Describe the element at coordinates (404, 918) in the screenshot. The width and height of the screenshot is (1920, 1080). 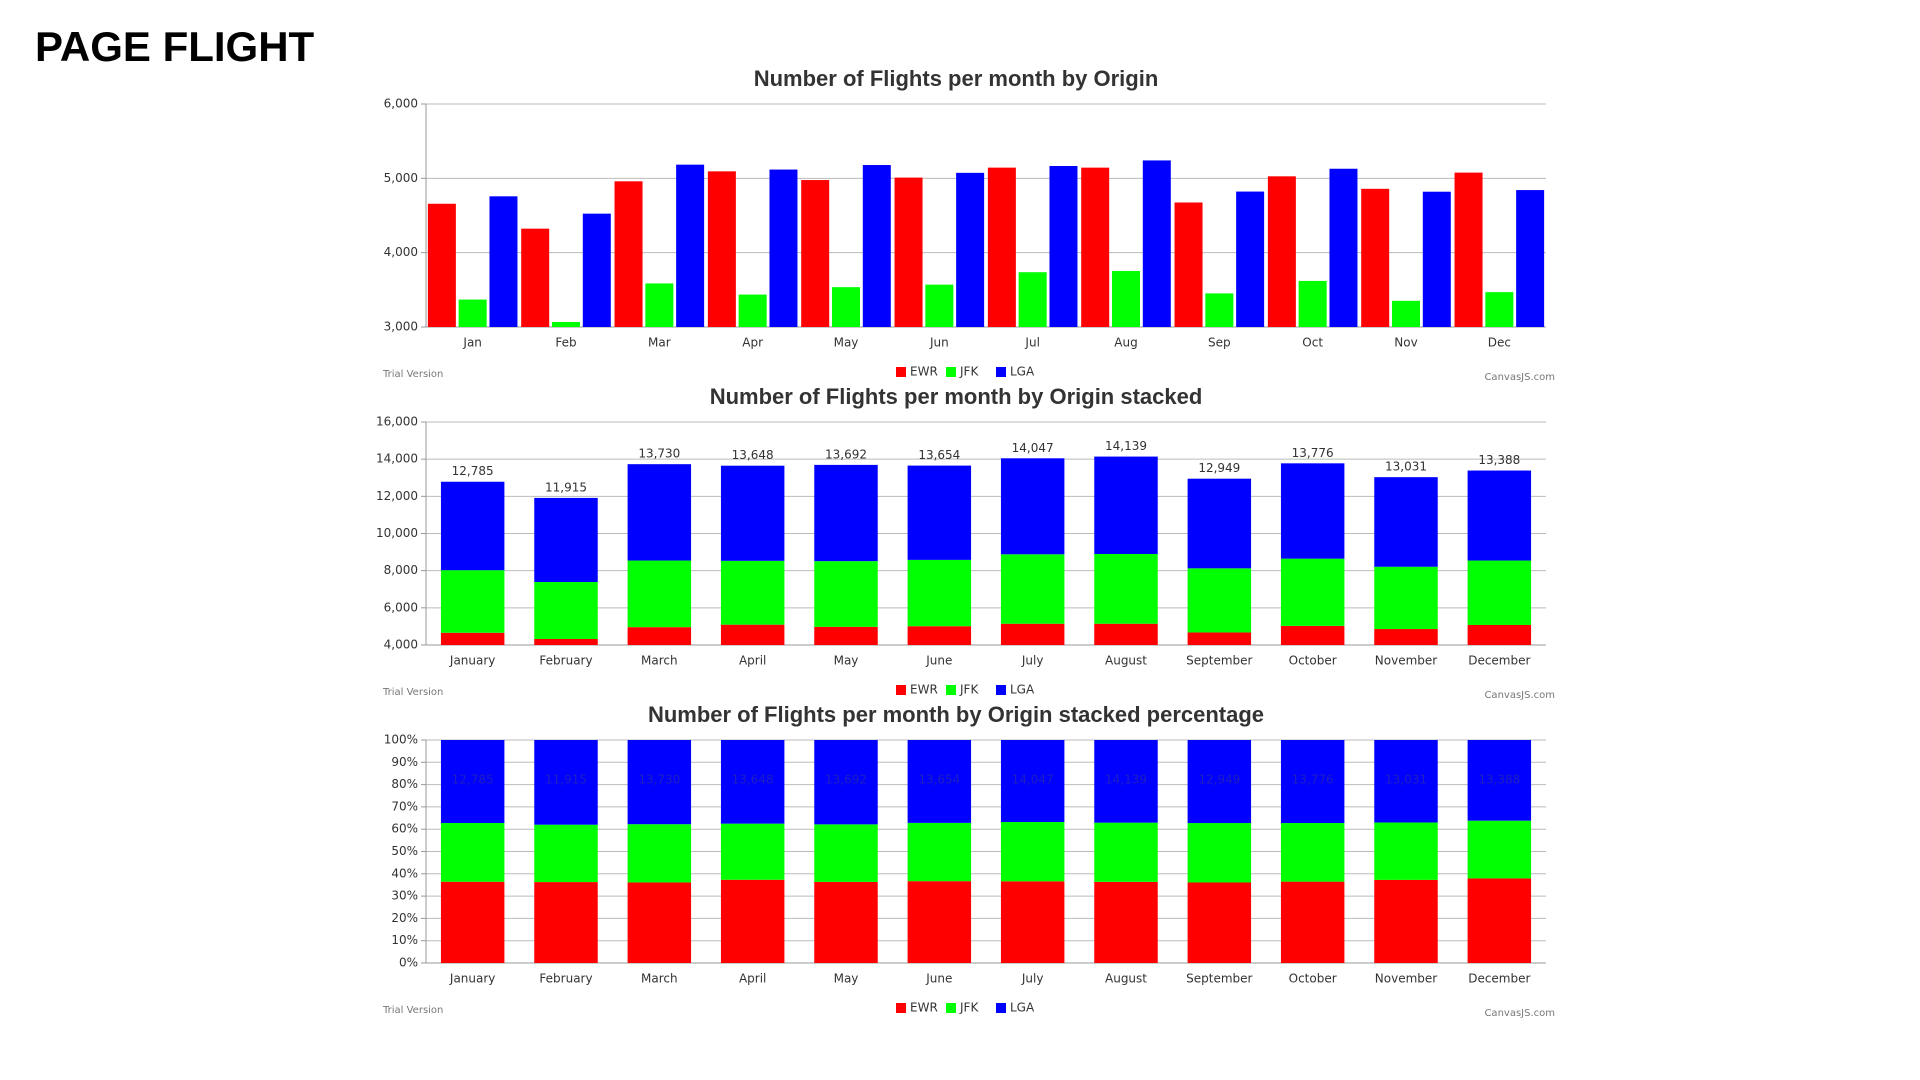
I see `y-tick-label: 20%` at that location.